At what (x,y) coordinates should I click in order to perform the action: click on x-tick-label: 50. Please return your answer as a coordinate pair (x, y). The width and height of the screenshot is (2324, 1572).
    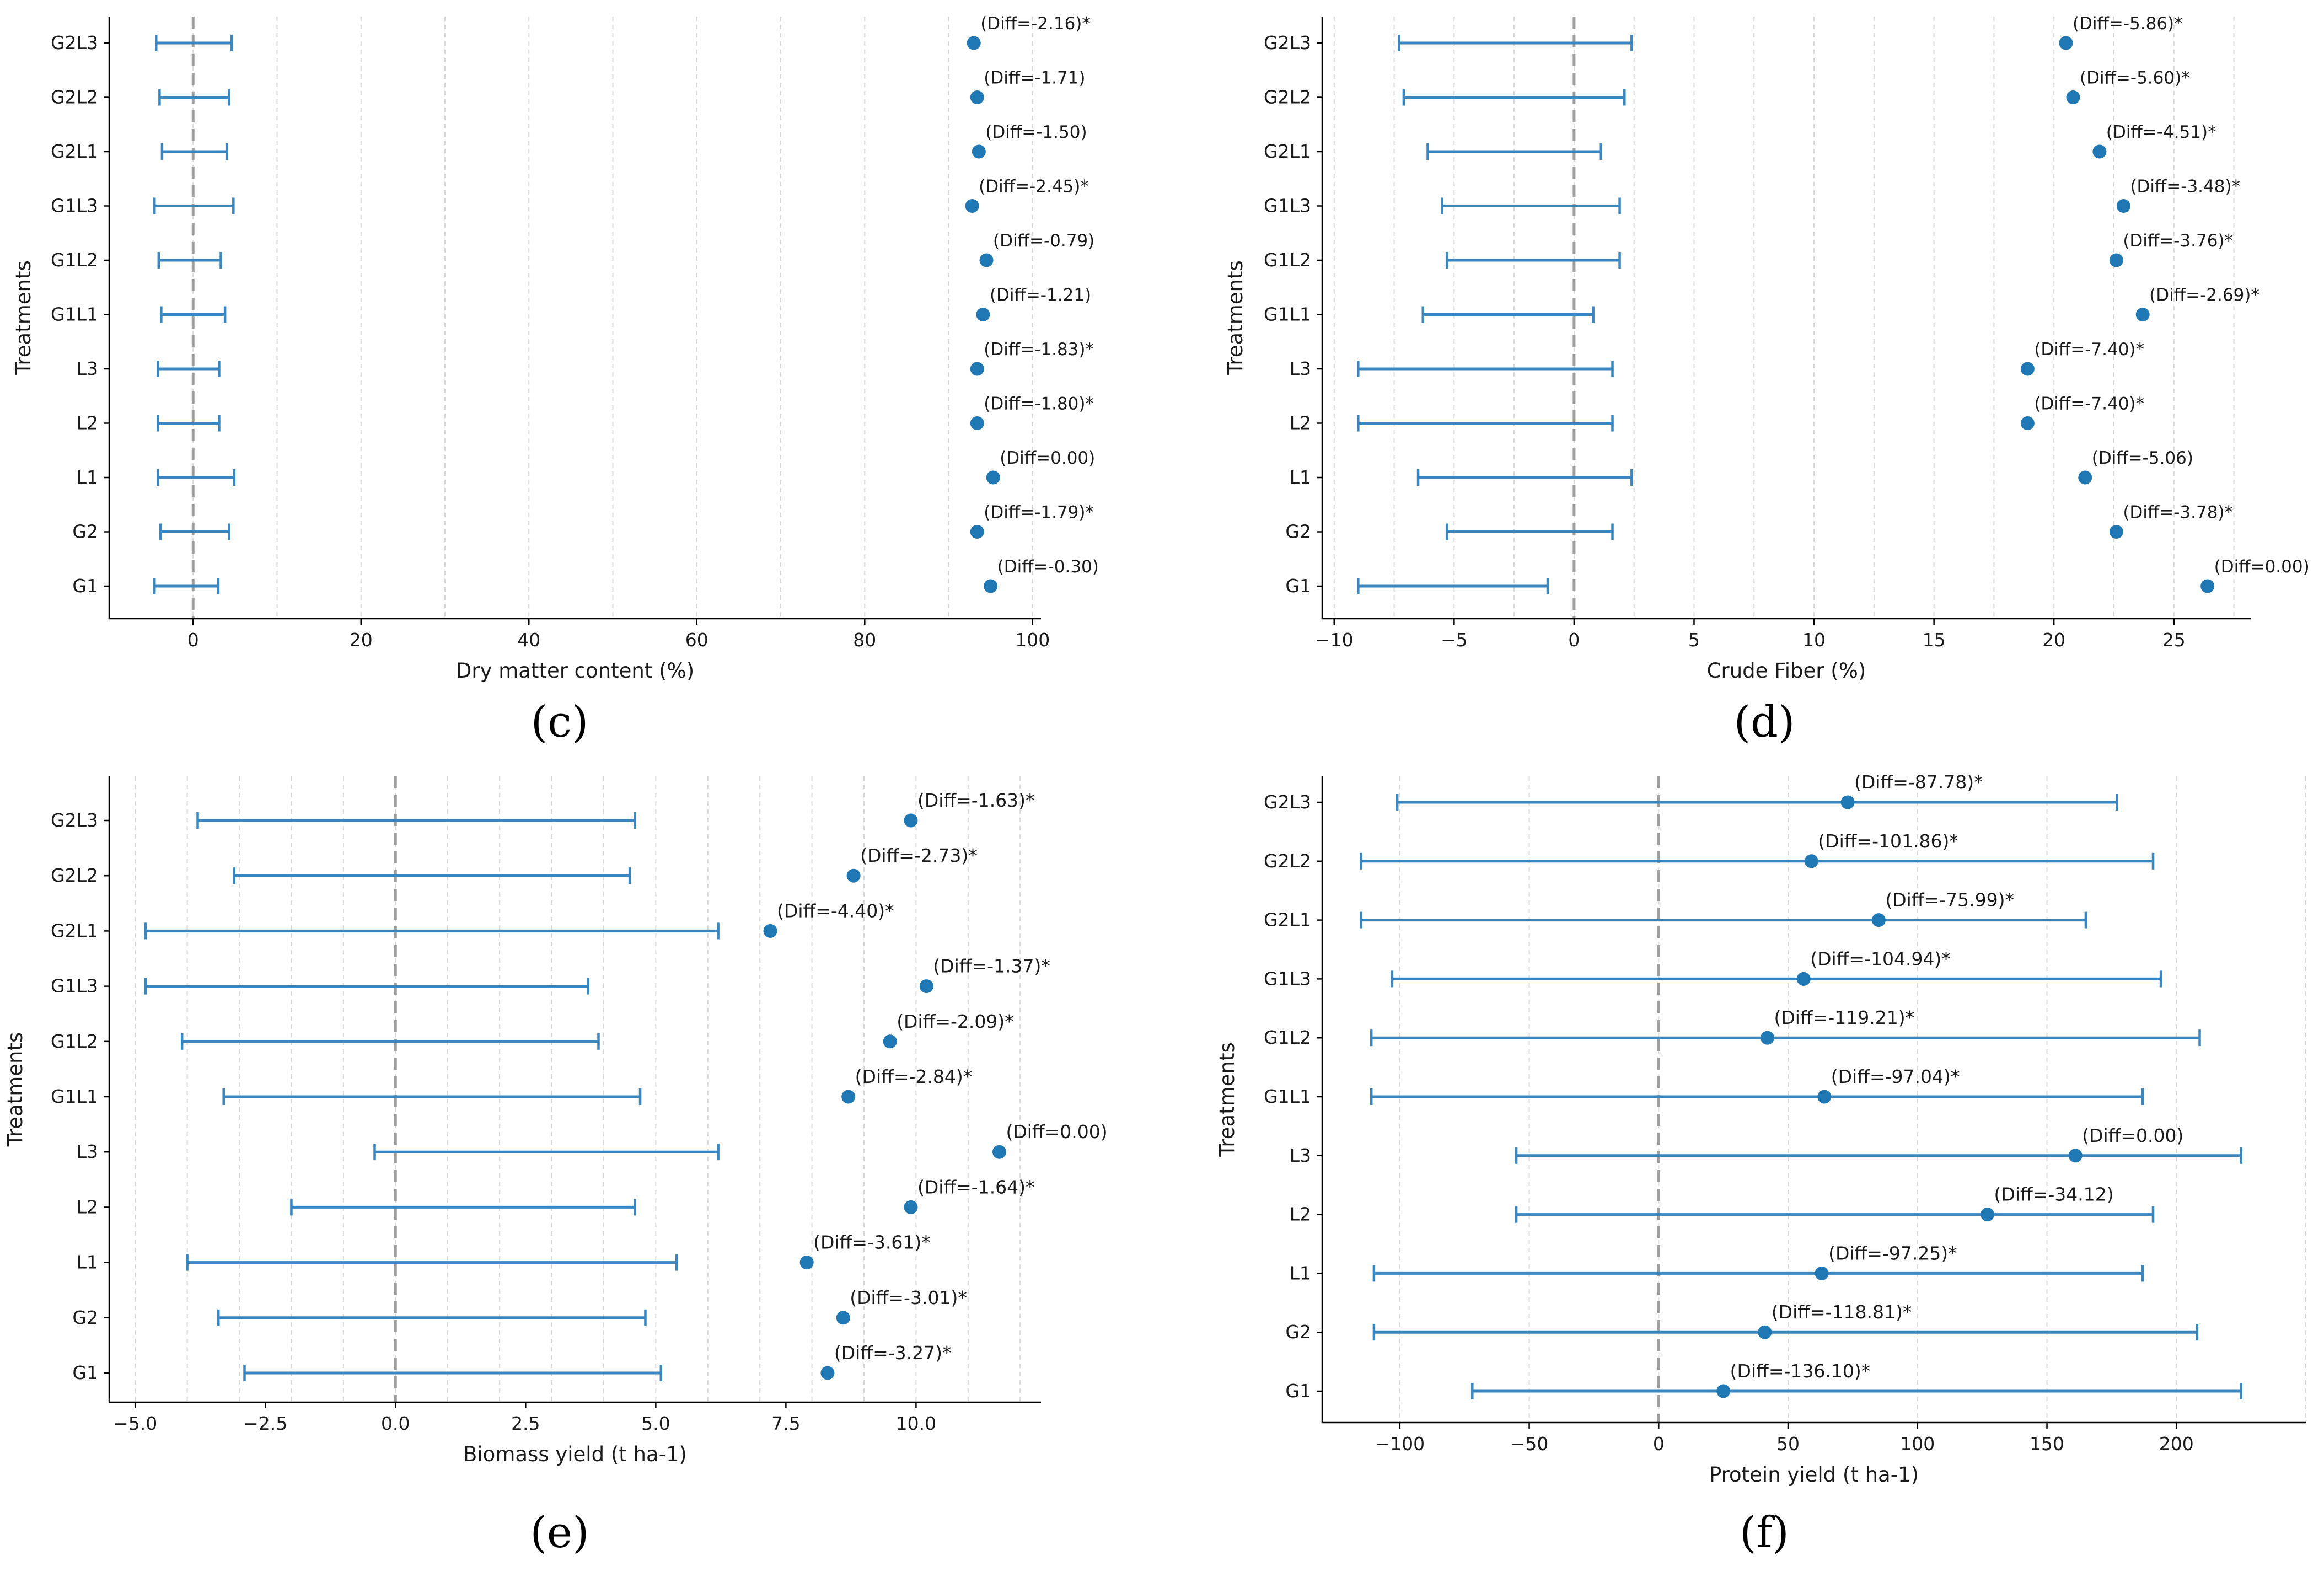
    Looking at the image, I should click on (1788, 1444).